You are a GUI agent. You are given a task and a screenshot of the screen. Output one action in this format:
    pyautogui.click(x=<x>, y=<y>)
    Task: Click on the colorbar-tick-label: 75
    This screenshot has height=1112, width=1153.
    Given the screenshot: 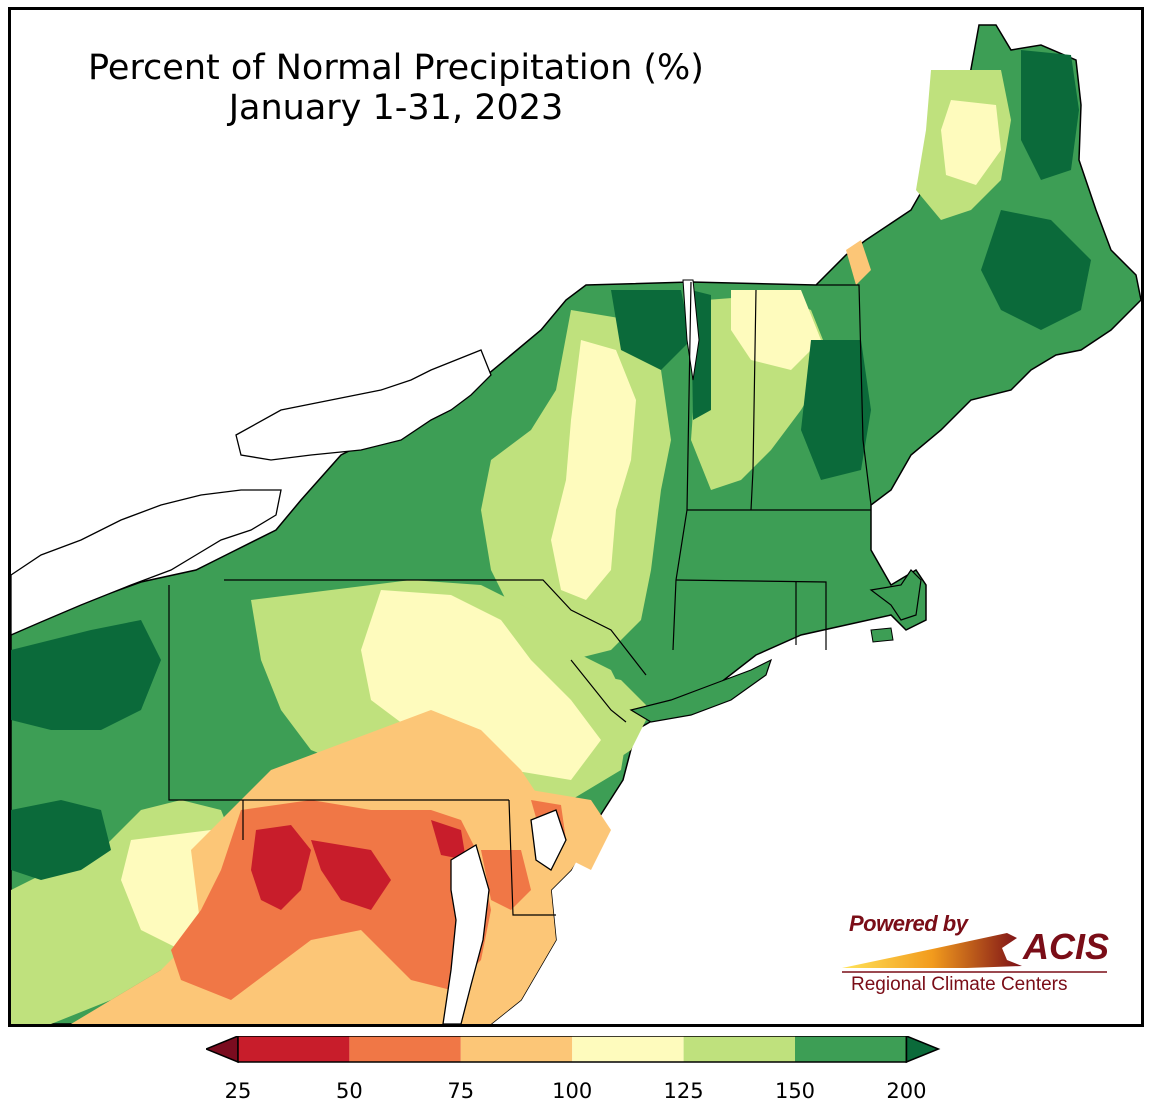 What is the action you would take?
    pyautogui.click(x=461, y=1091)
    